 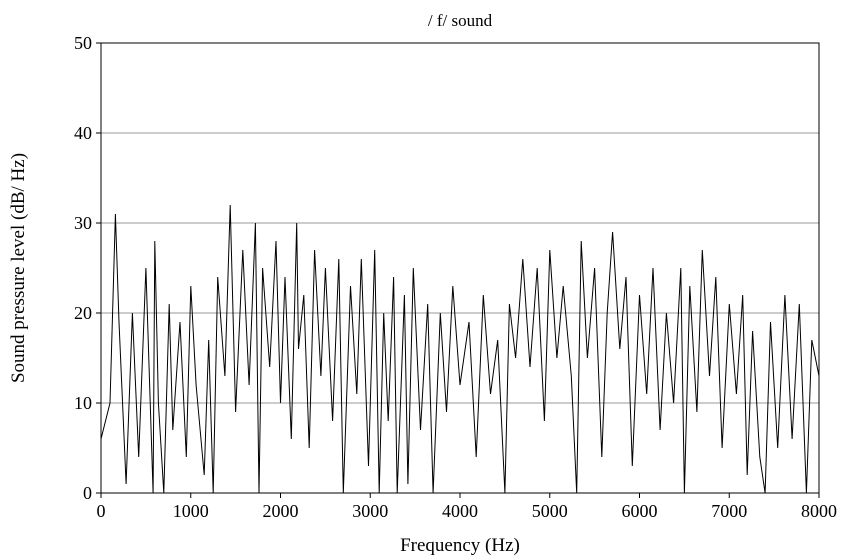 I want to click on x-tick-label: 2000, so click(x=281, y=511).